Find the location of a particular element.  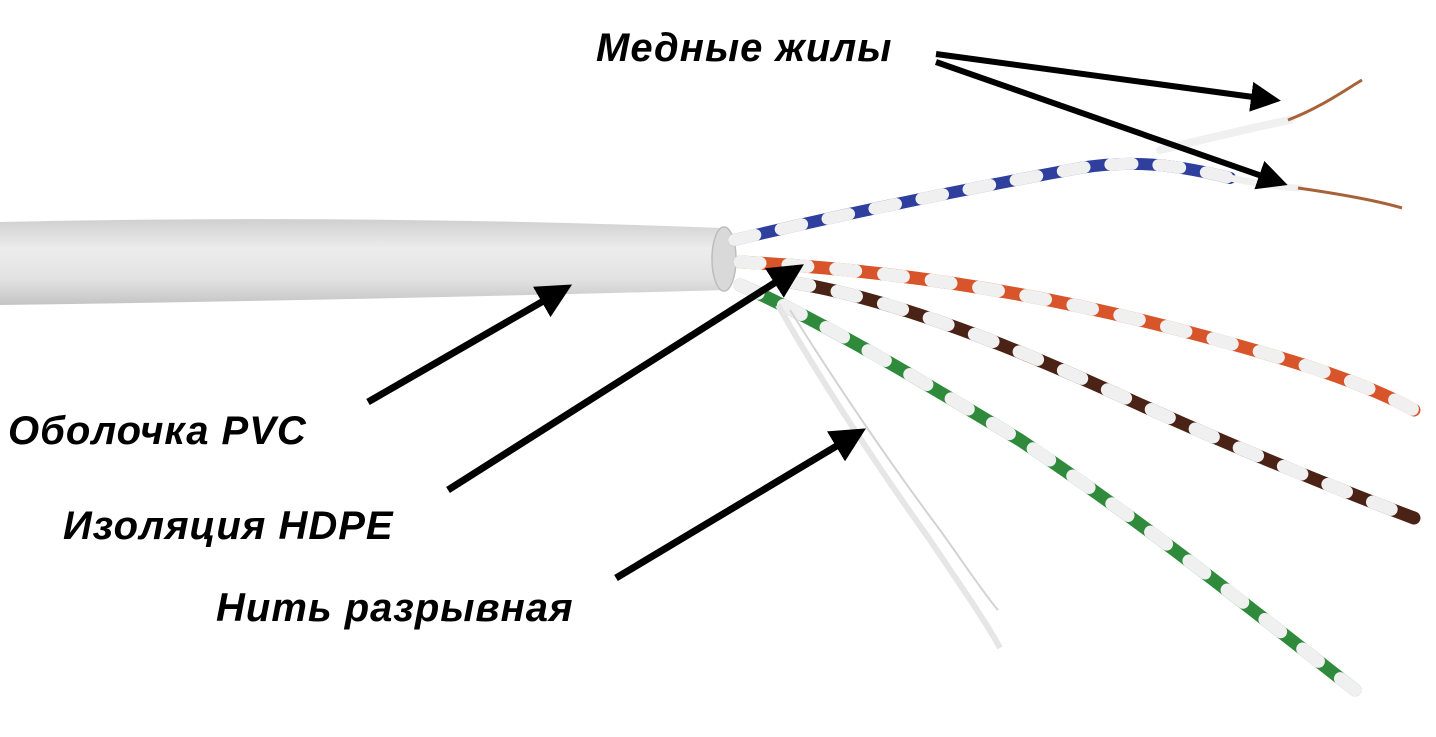

label-ripcord: Нить разрывная is located at coordinates (395, 608).